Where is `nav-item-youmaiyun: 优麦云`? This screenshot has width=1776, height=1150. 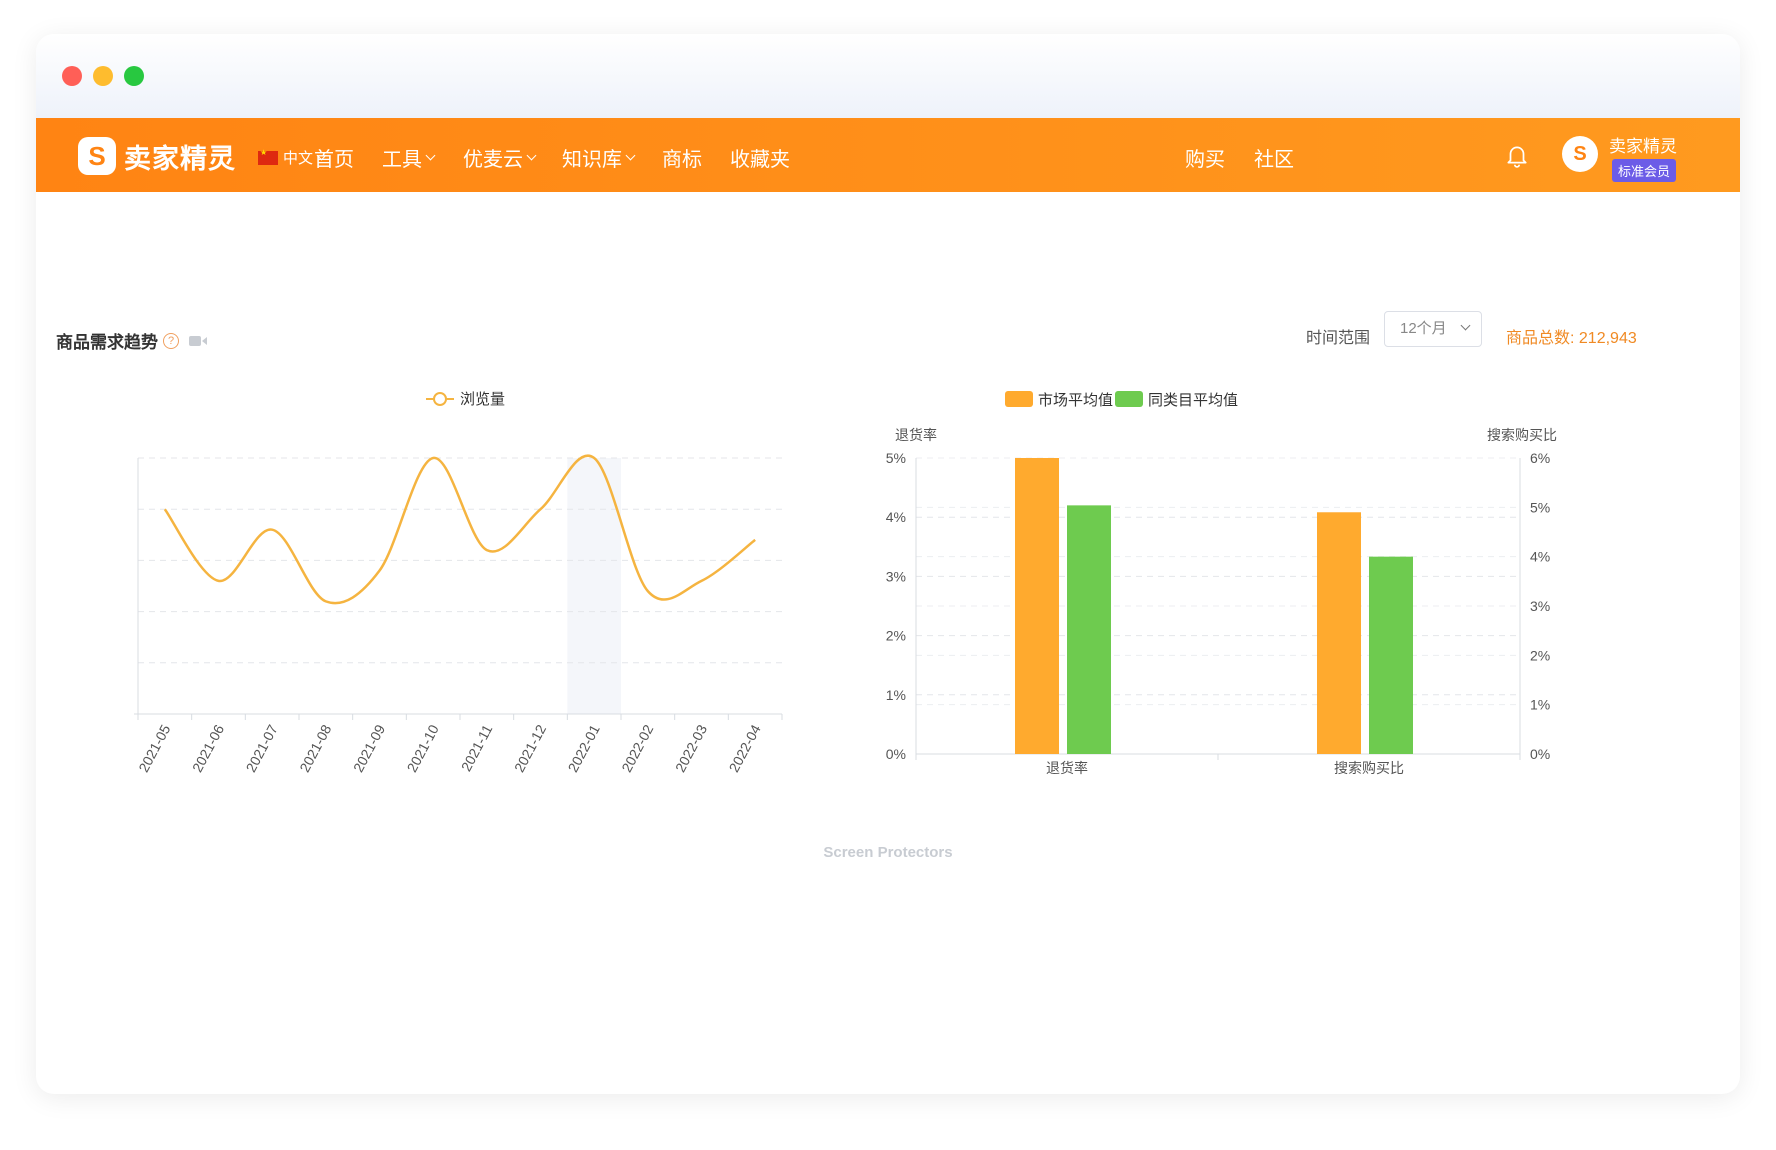
nav-item-youmaiyun: 优麦云 is located at coordinates (500, 157).